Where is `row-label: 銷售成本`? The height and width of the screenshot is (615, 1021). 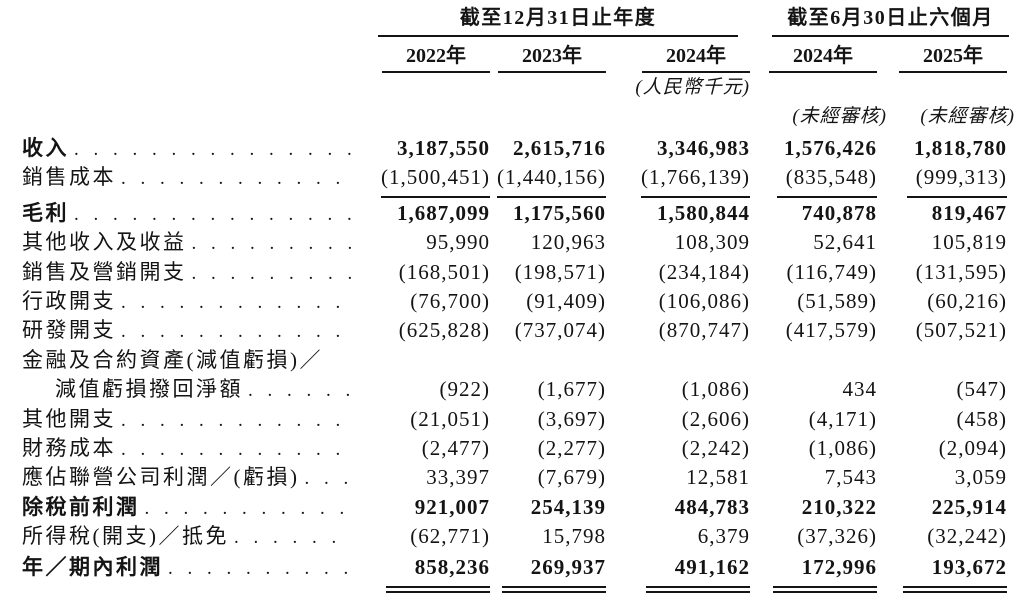
row-label: 銷售成本 is located at coordinates (69, 177).